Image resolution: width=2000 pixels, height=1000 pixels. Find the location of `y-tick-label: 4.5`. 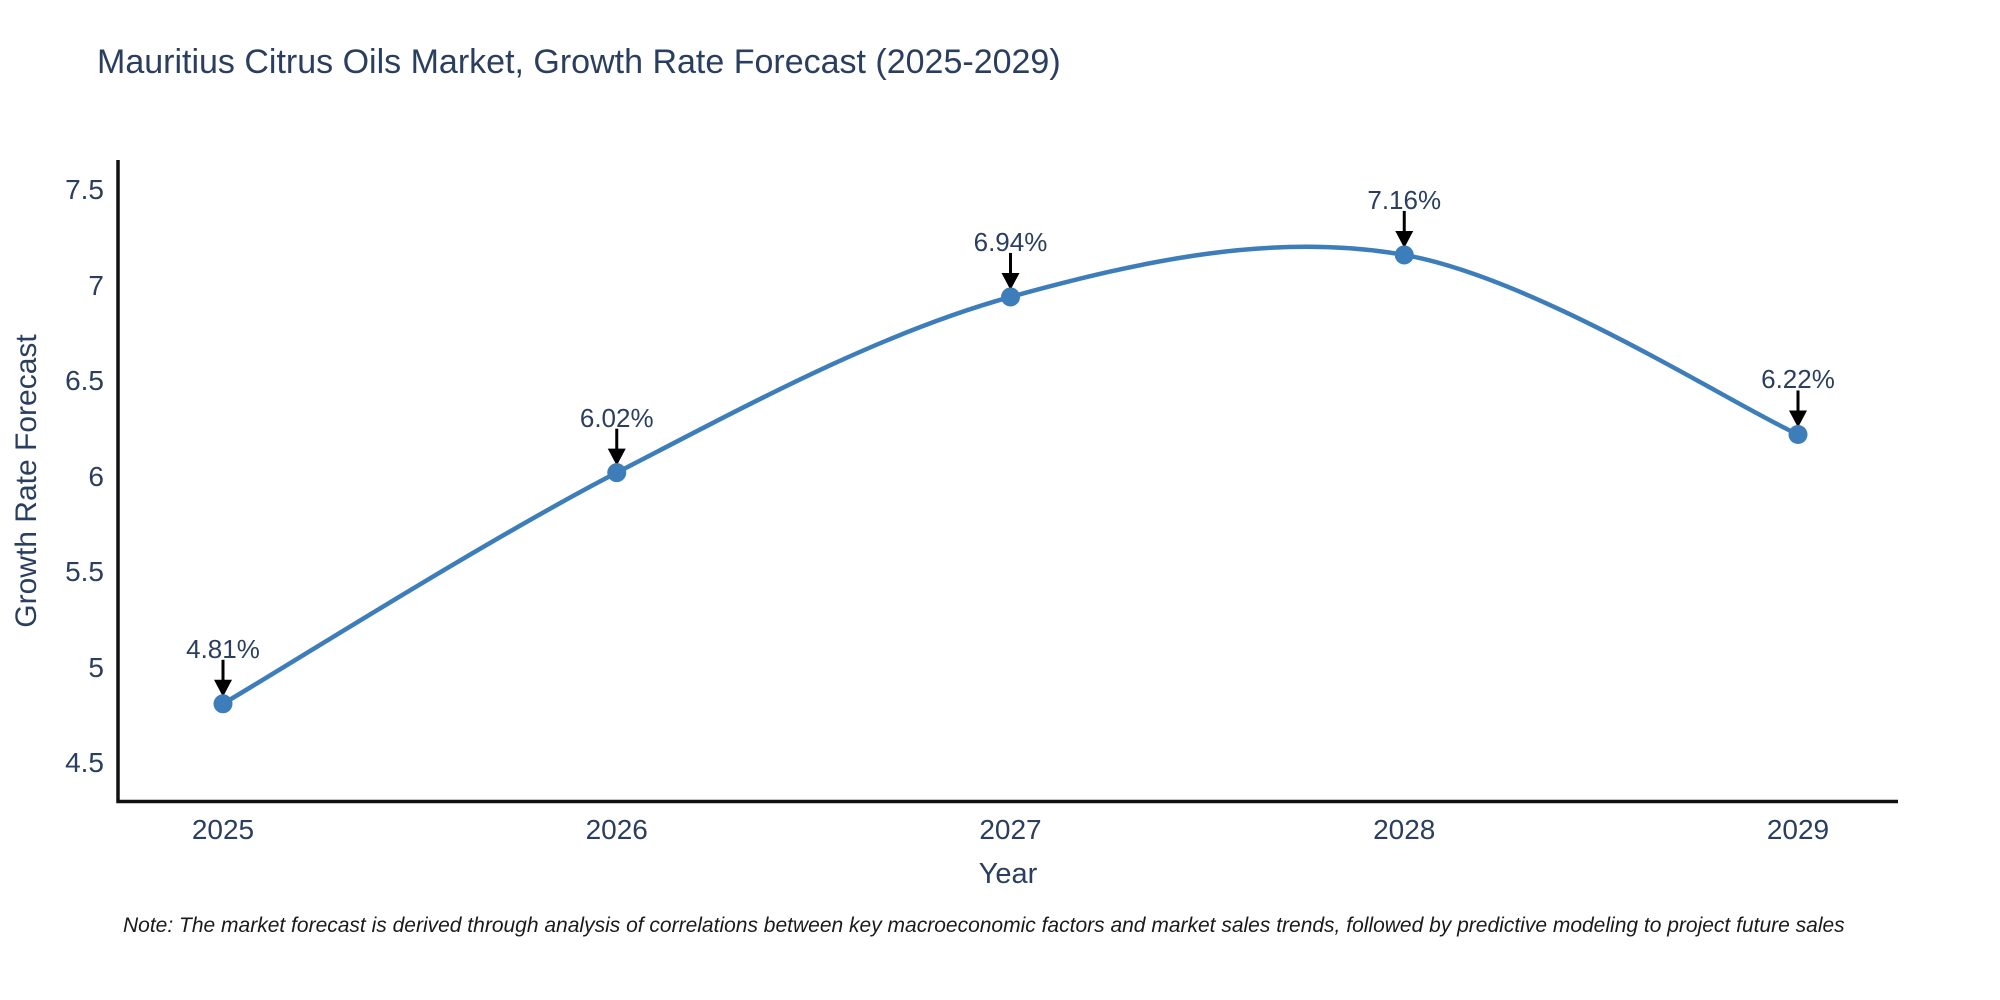

y-tick-label: 4.5 is located at coordinates (84, 762).